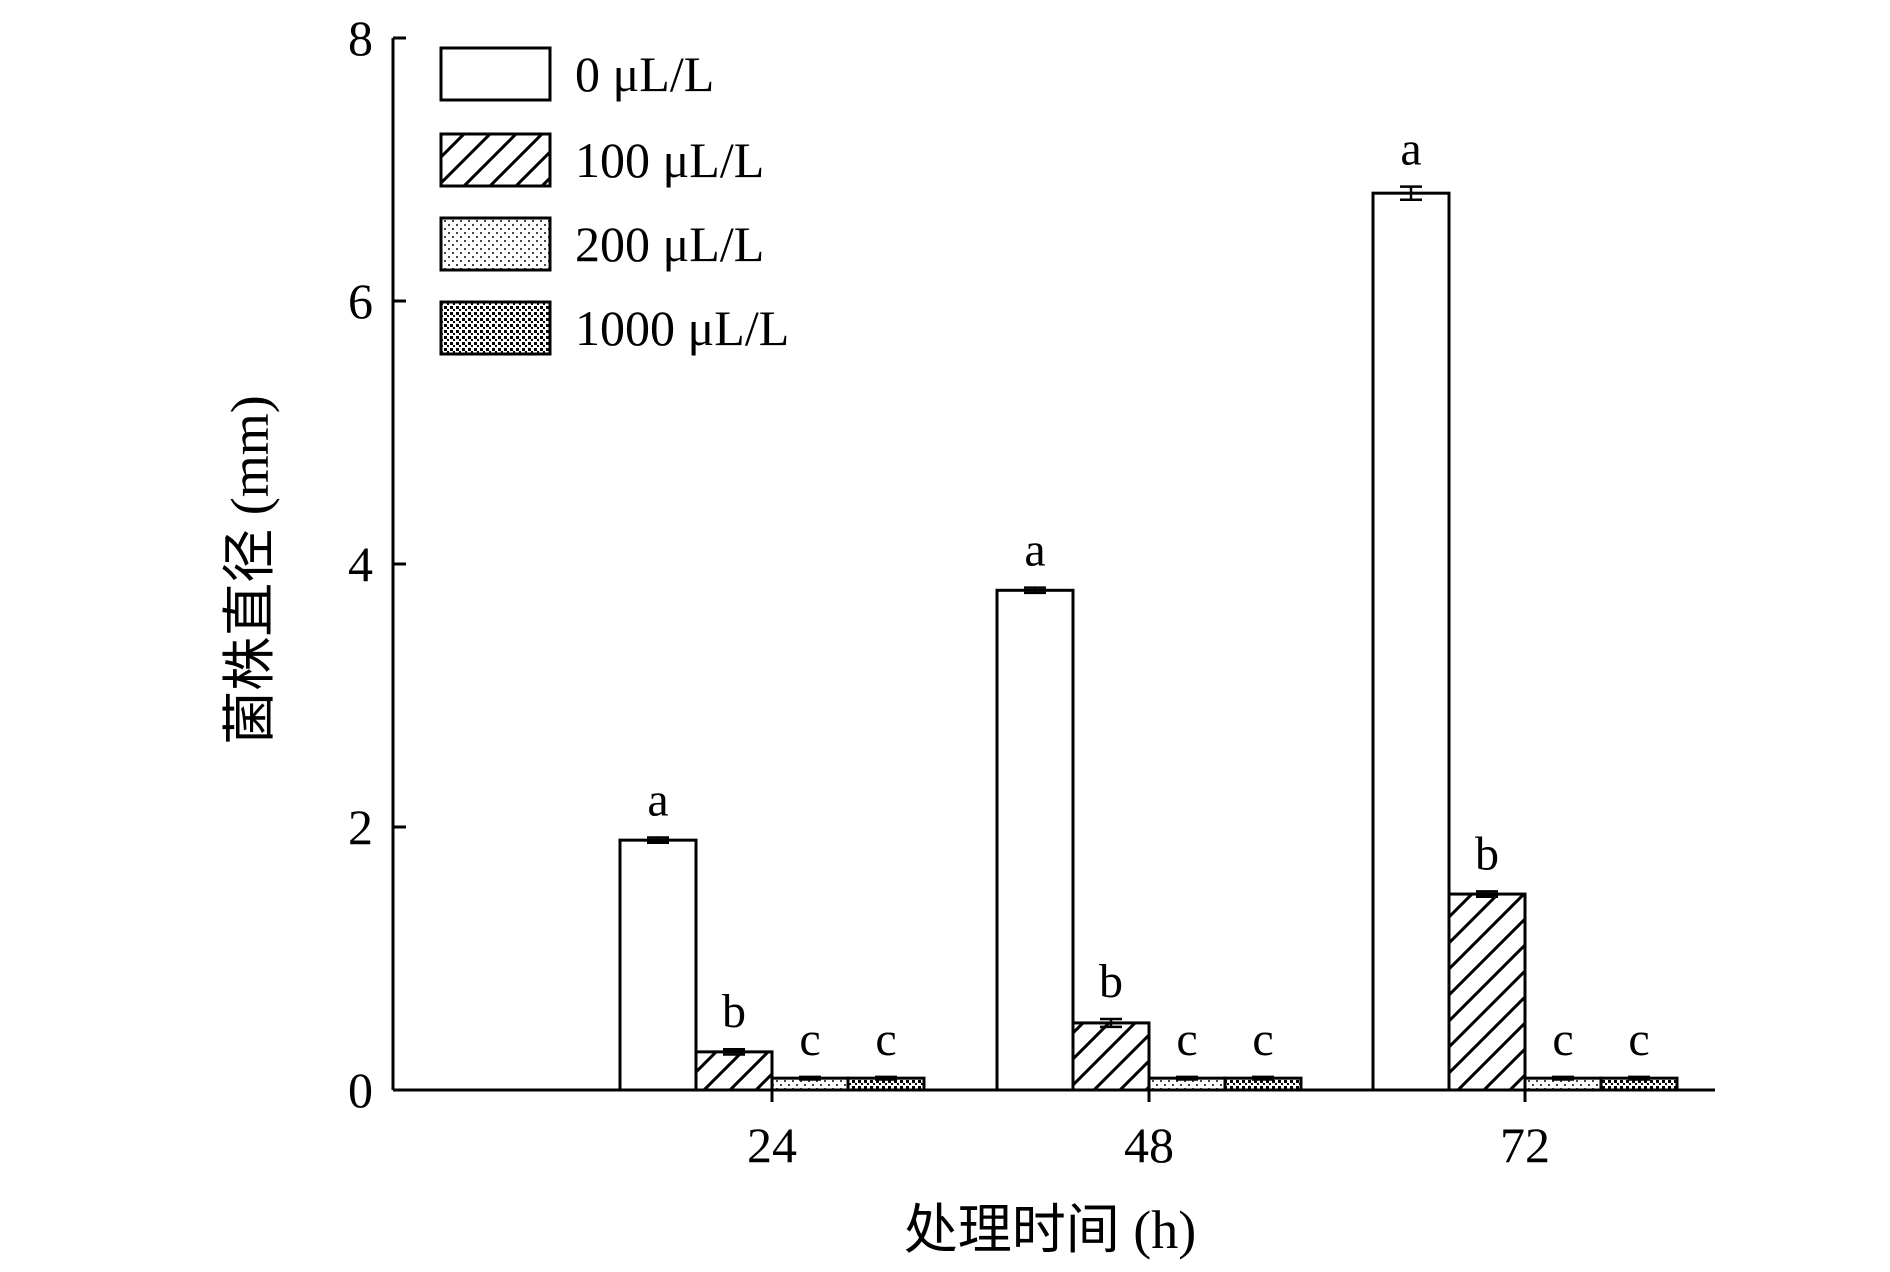  Describe the element at coordinates (669, 160) in the screenshot. I see `legend-label: 100 μL/L` at that location.